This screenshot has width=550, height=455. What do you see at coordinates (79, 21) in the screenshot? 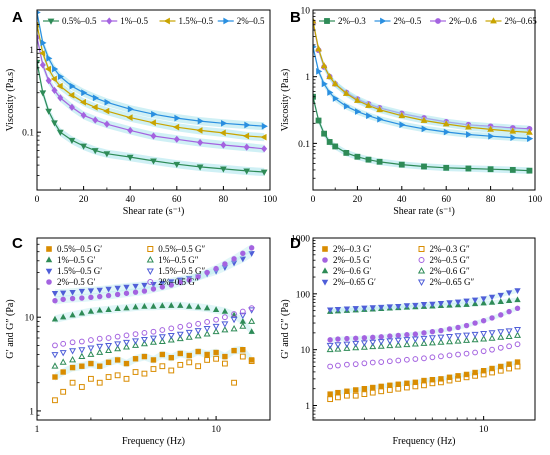
I see `legend-label: 0.5%–0.5` at bounding box center [79, 21].